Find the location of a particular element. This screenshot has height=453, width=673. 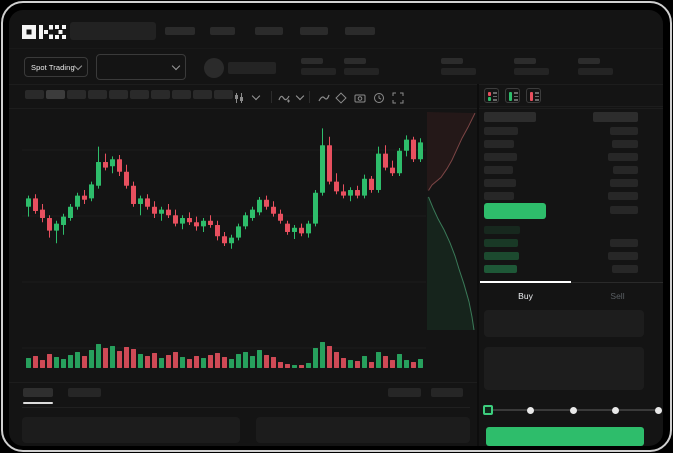

line-icon is located at coordinates (323, 97).